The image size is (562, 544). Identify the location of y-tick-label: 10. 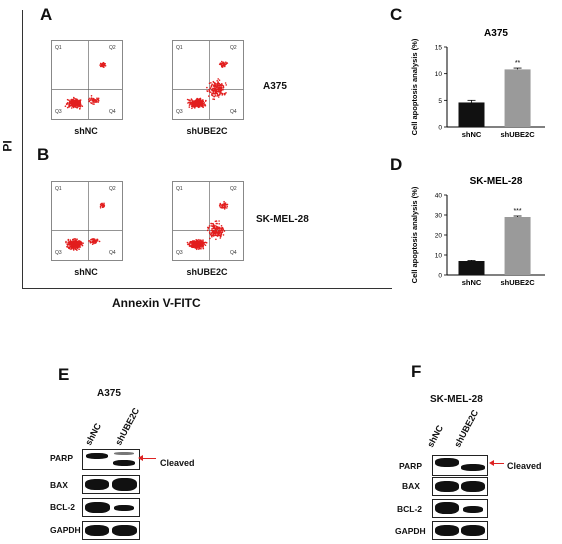
(439, 256).